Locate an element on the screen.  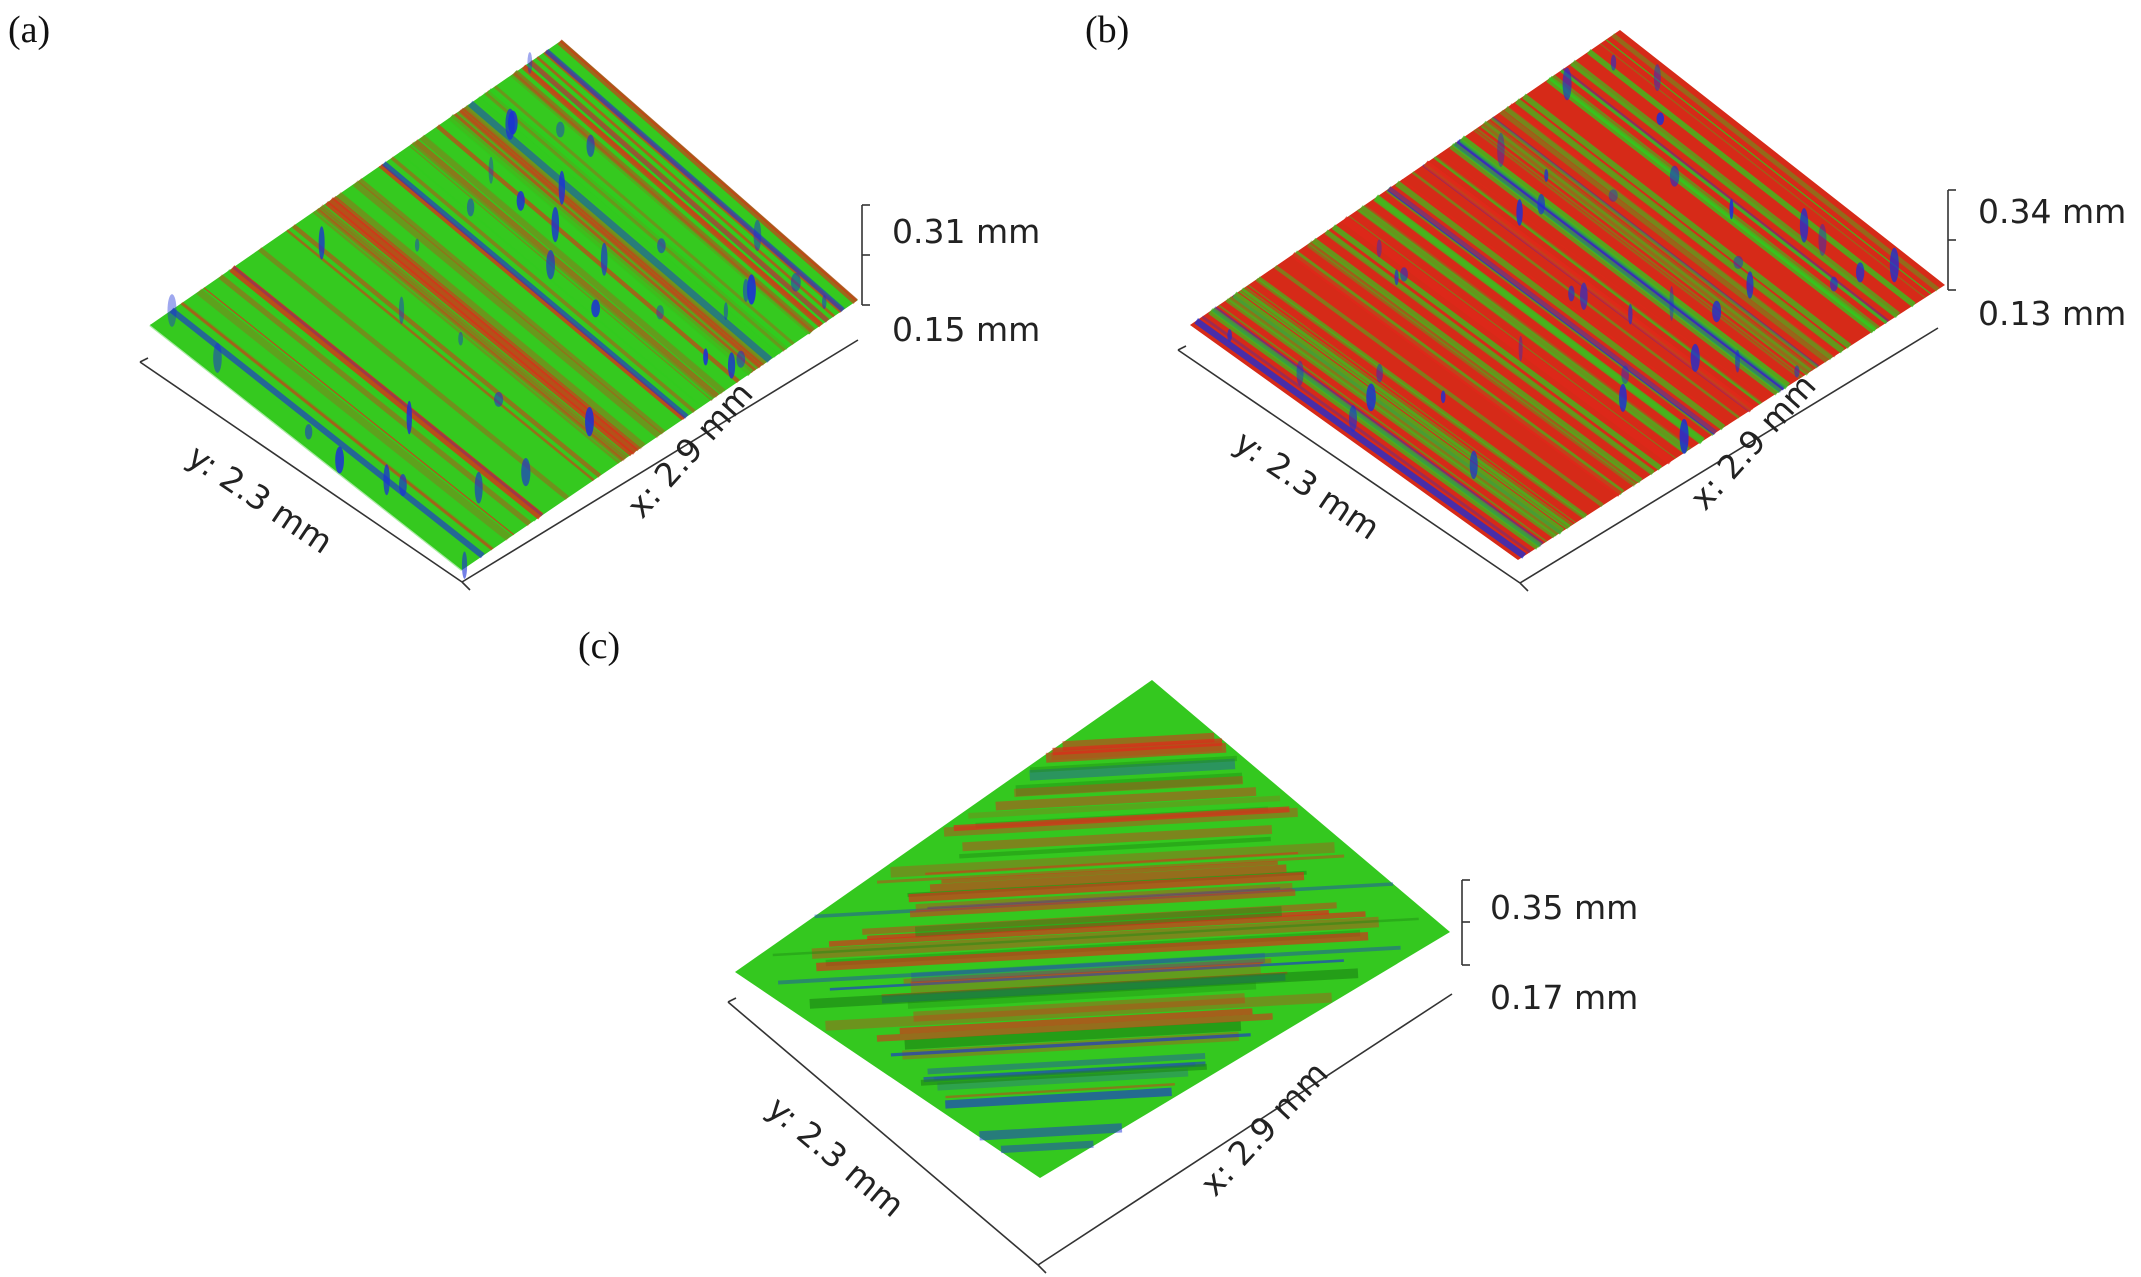
axes-a is located at coordinates (504, 397).